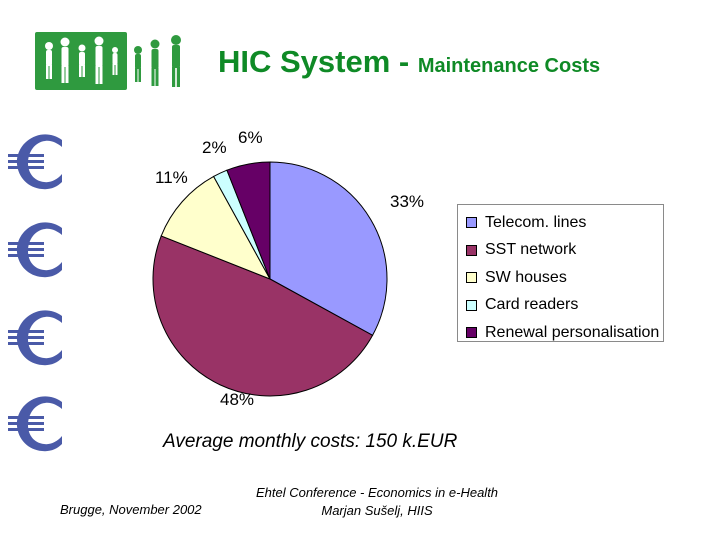 This screenshot has height=540, width=720. I want to click on slice-data-label: 33%, so click(407, 201).